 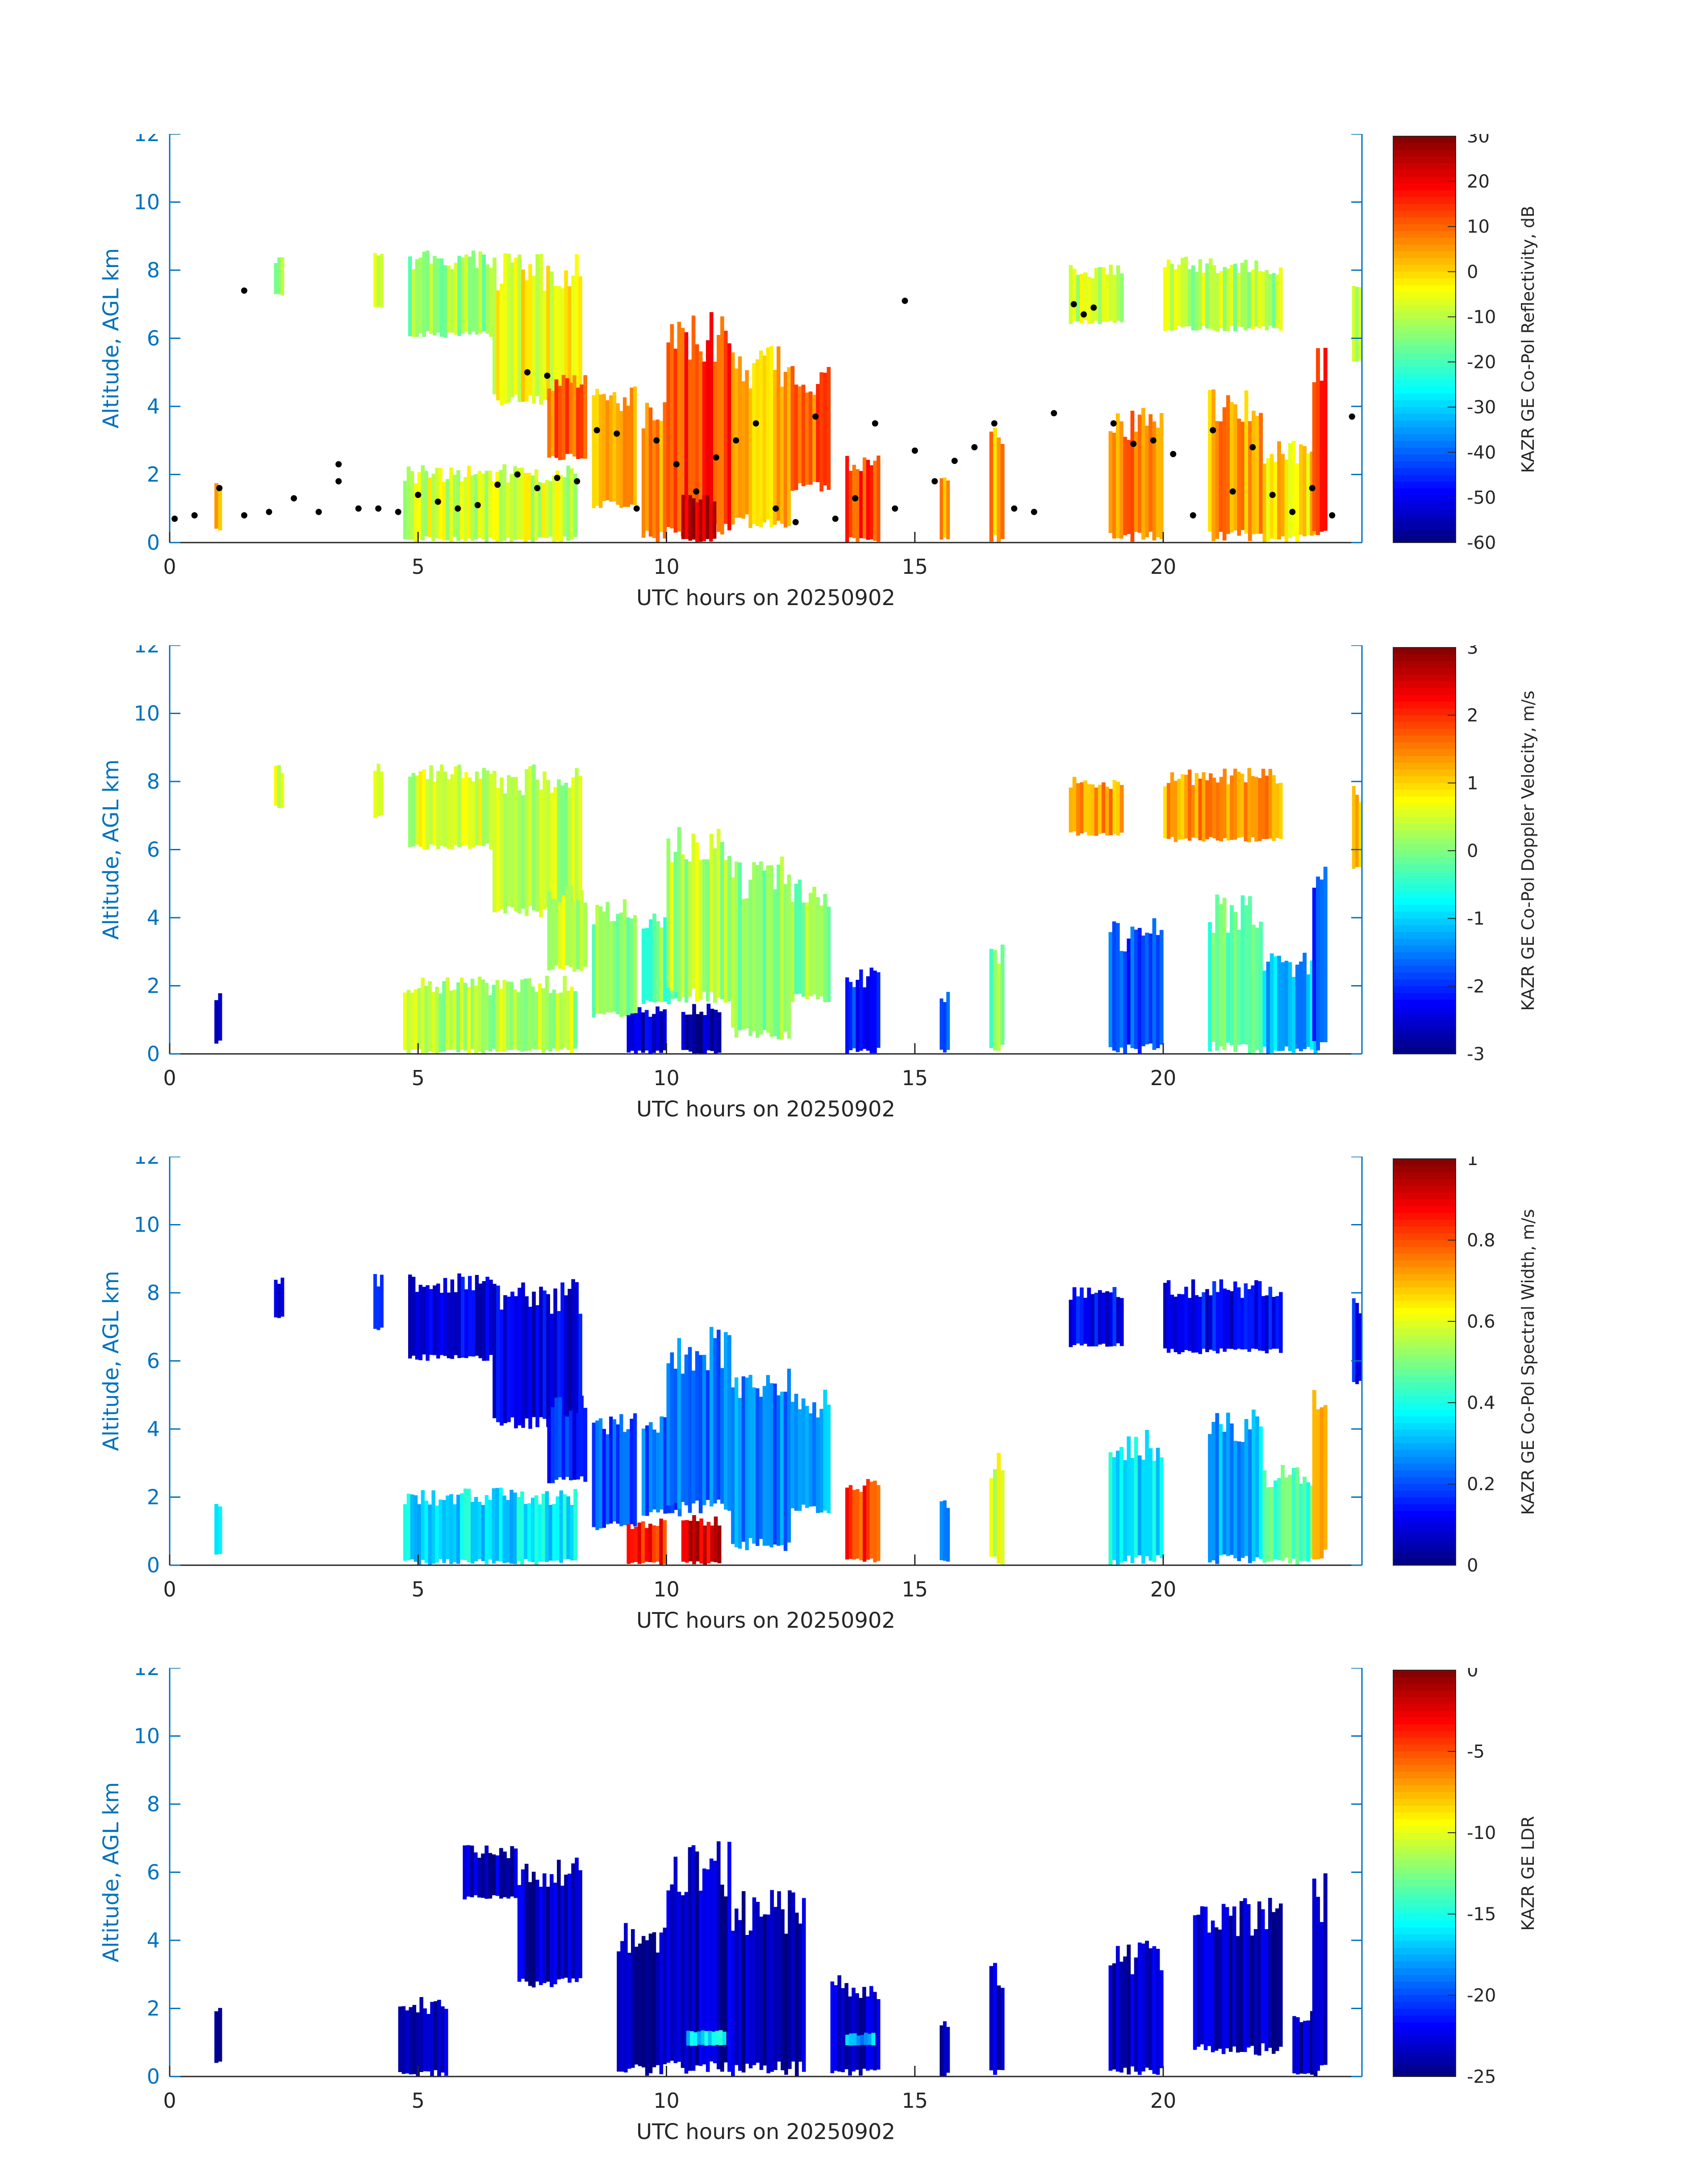 I want to click on colorbar-tick-label: 10, so click(x=1478, y=227).